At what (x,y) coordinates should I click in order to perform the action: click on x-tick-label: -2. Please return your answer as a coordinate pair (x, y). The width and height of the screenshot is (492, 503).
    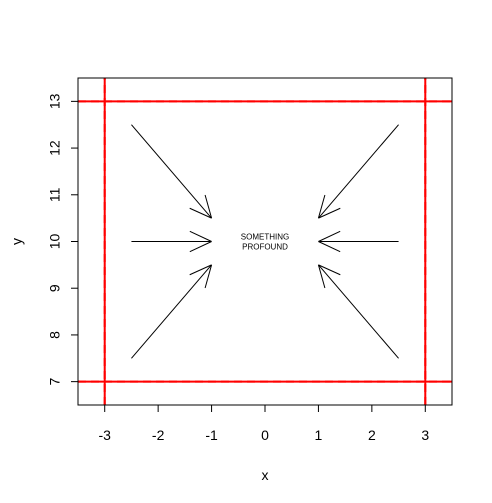
    Looking at the image, I should click on (158, 435).